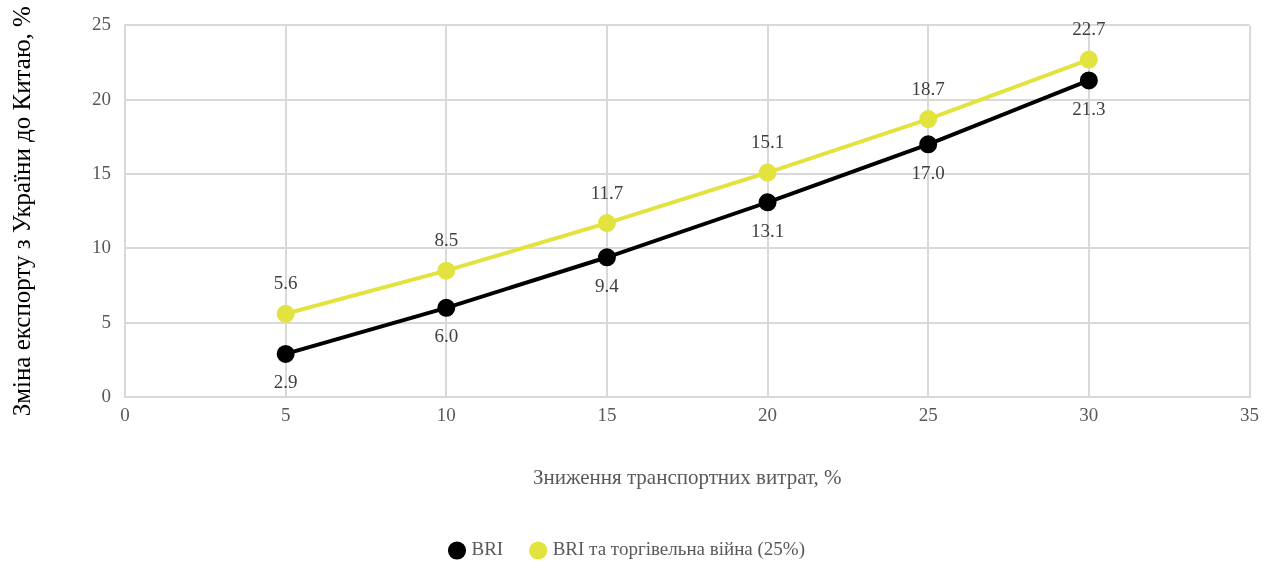 The image size is (1267, 574). Describe the element at coordinates (767, 142) in the screenshot. I see `data-label: 15.1` at that location.